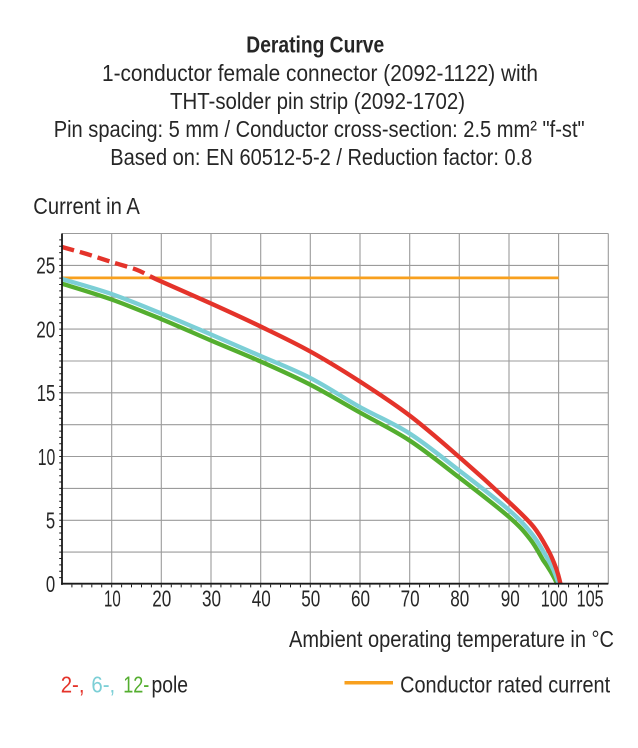 This screenshot has height=748, width=638. Describe the element at coordinates (211, 599) in the screenshot. I see `svg-text: 30` at that location.